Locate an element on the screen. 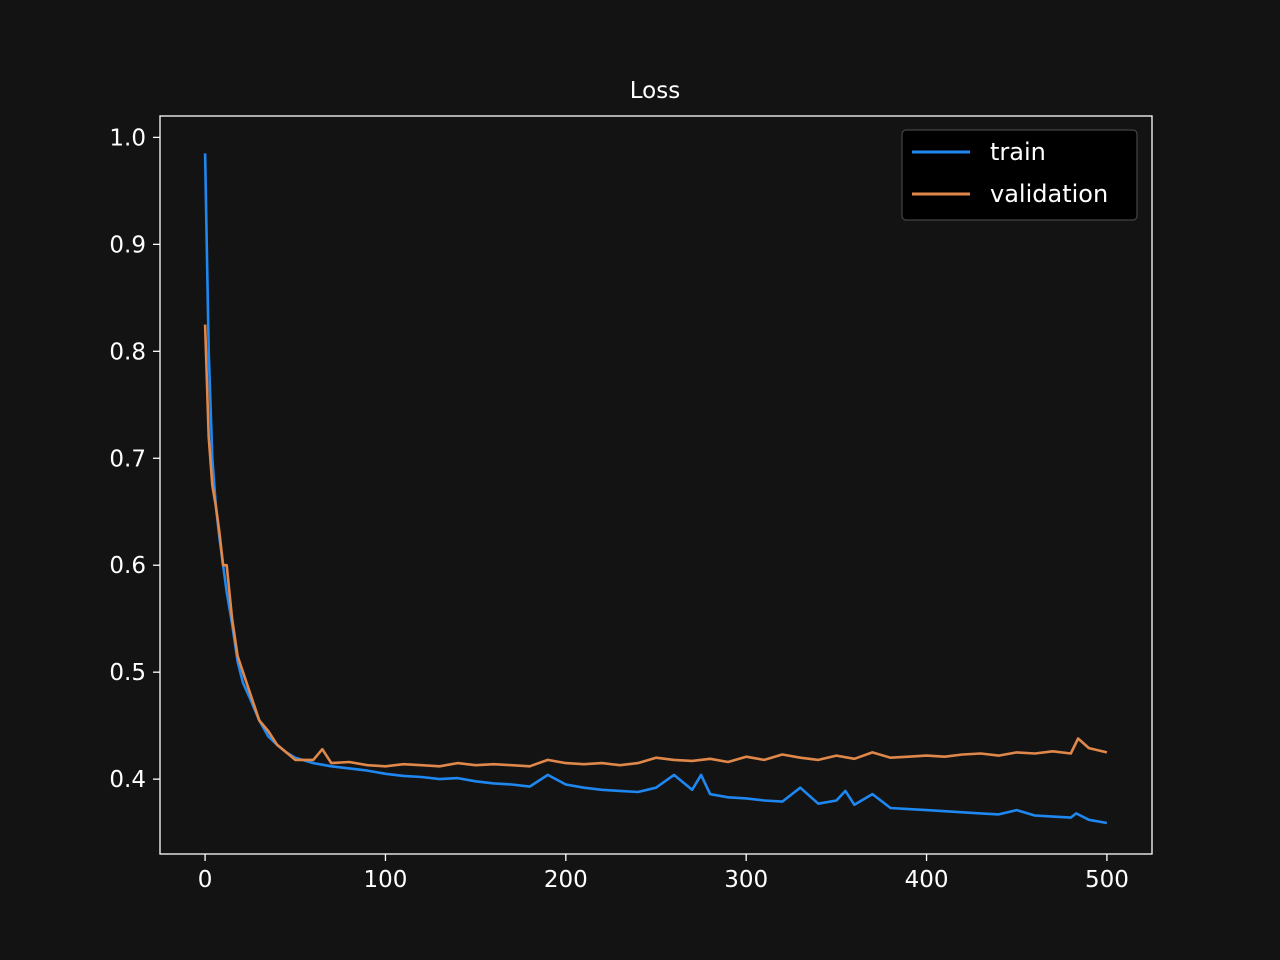 This screenshot has width=1280, height=960. y-tick-label: 0.7 is located at coordinates (127, 459).